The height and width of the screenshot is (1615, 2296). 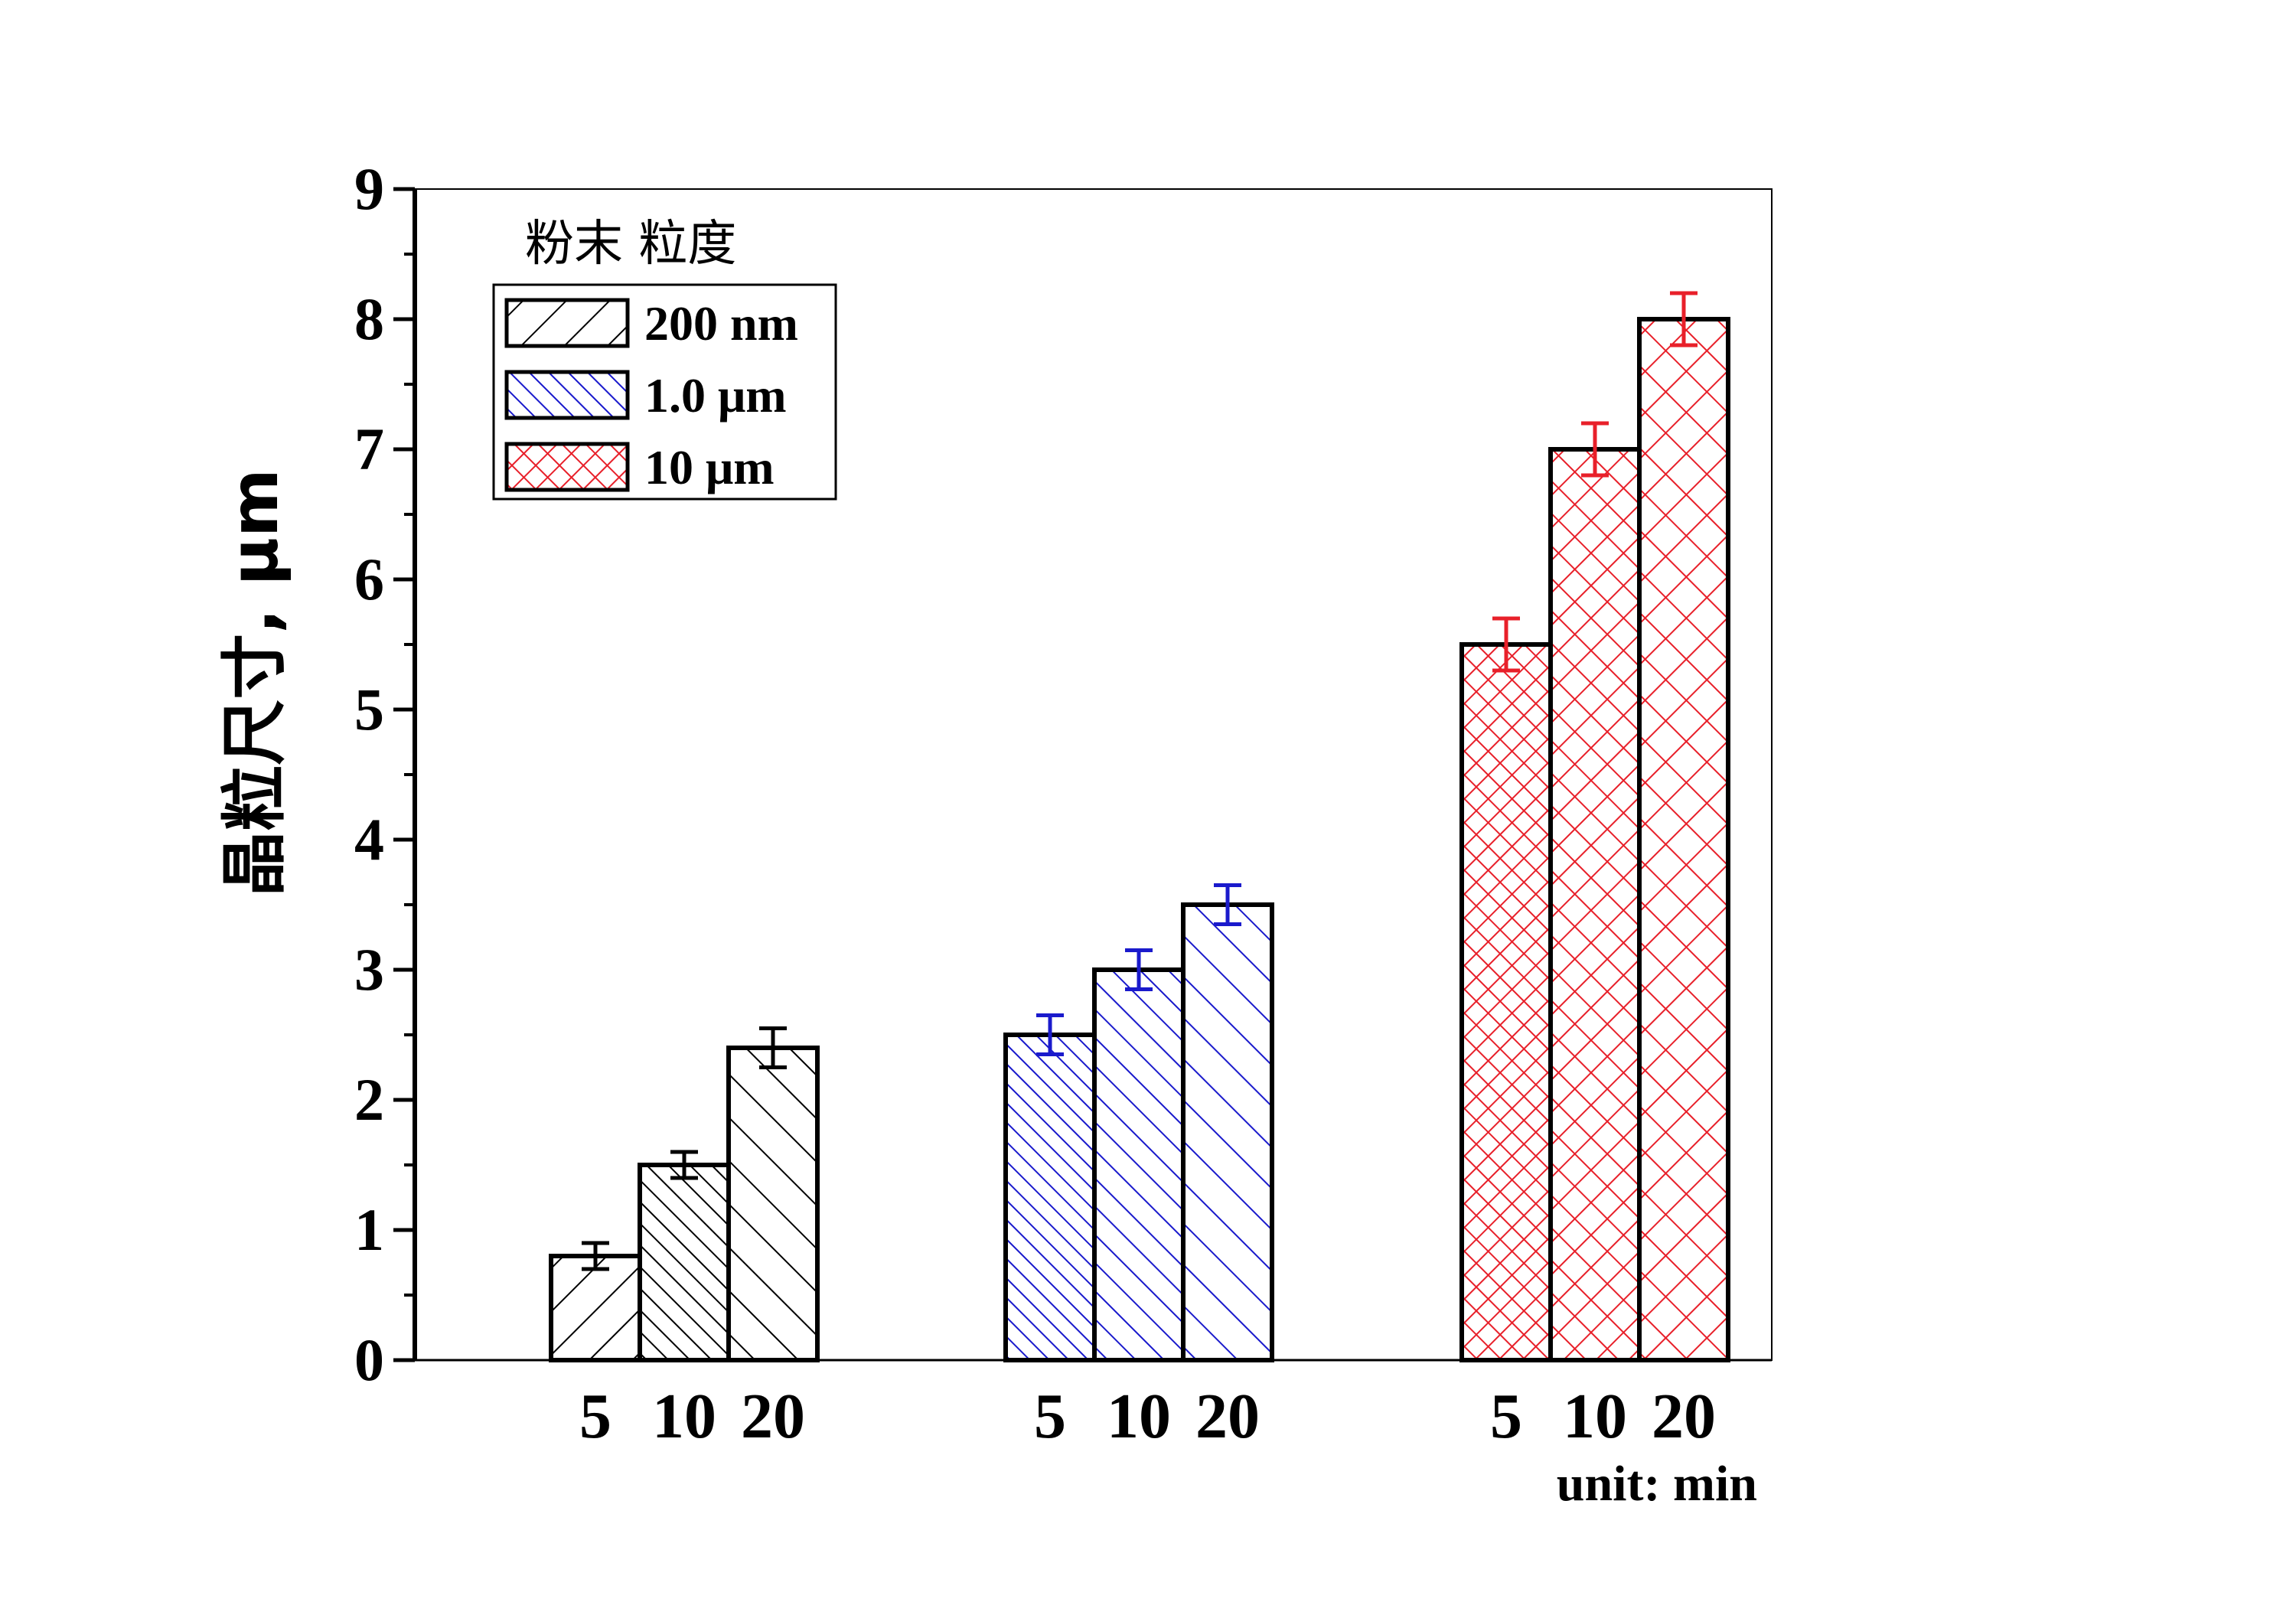 I want to click on y-tick-label: 8, so click(x=369, y=318).